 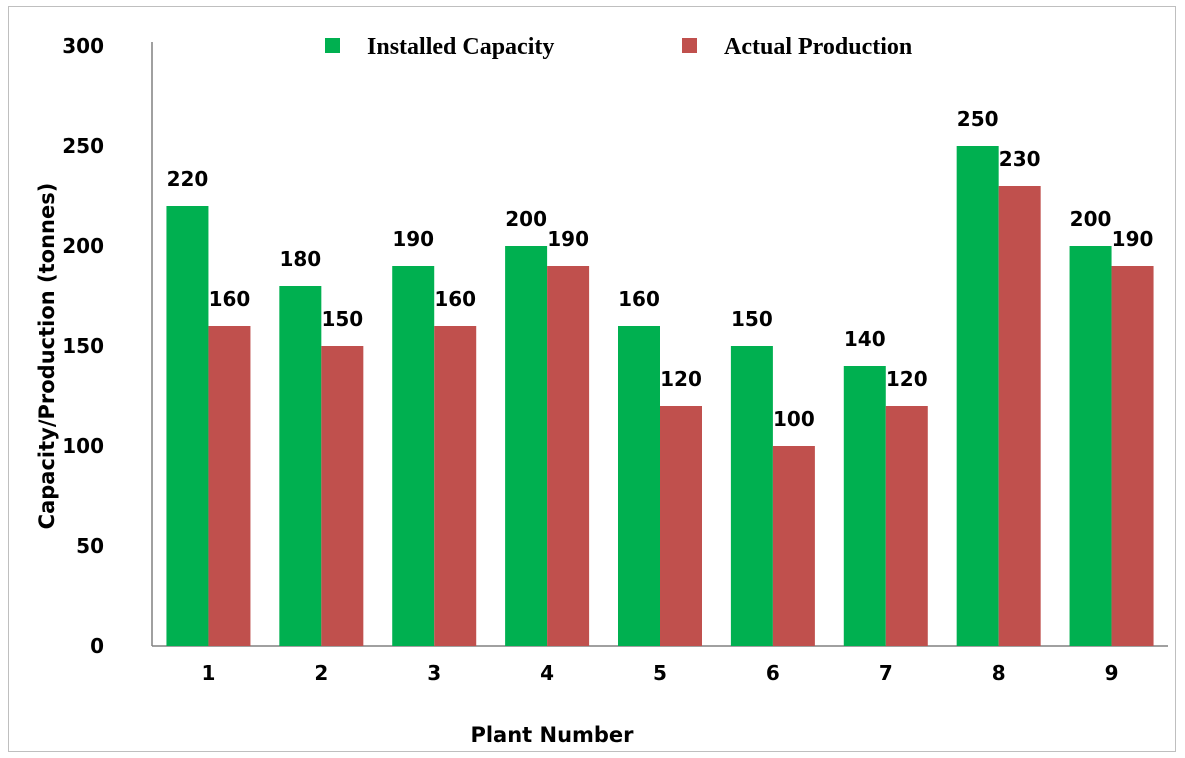 I want to click on y-tick-label: 200, so click(x=83, y=246).